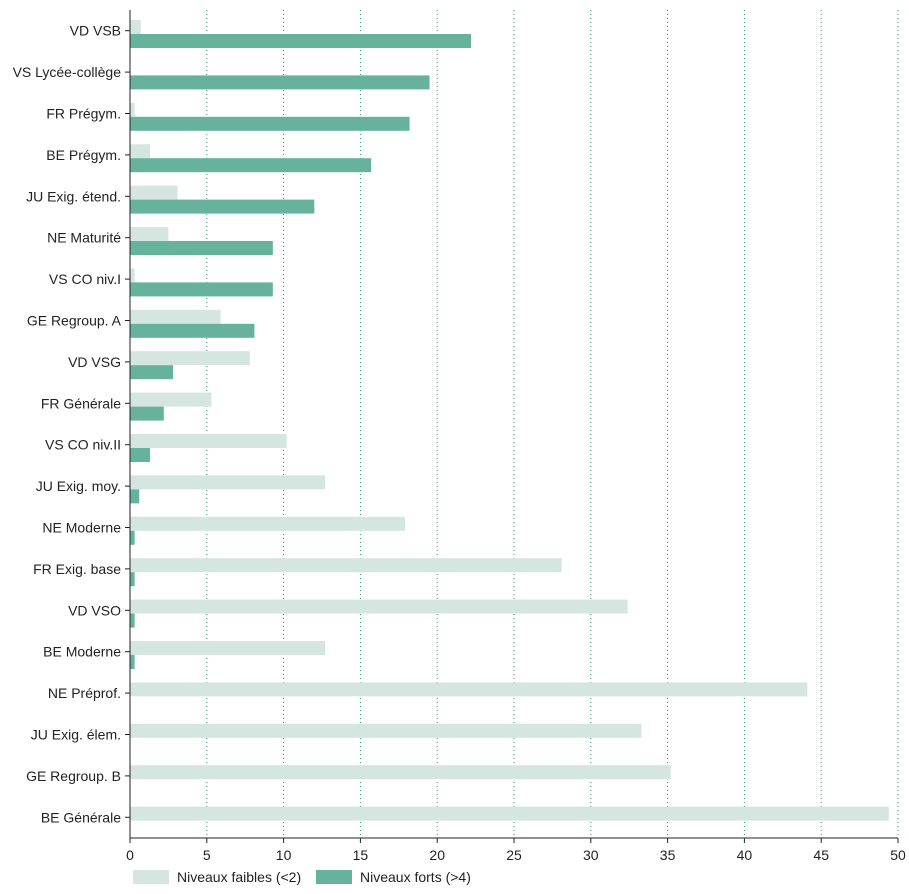 This screenshot has height=894, width=909. What do you see at coordinates (78, 486) in the screenshot?
I see `category-label-11: JU Exig. moy.` at bounding box center [78, 486].